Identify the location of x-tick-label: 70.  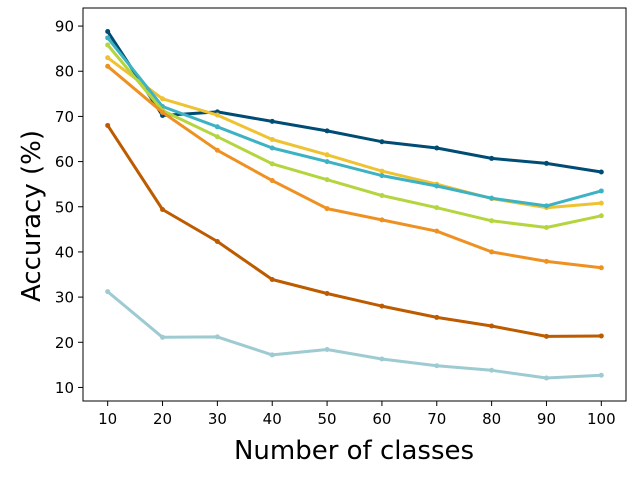
(436, 419).